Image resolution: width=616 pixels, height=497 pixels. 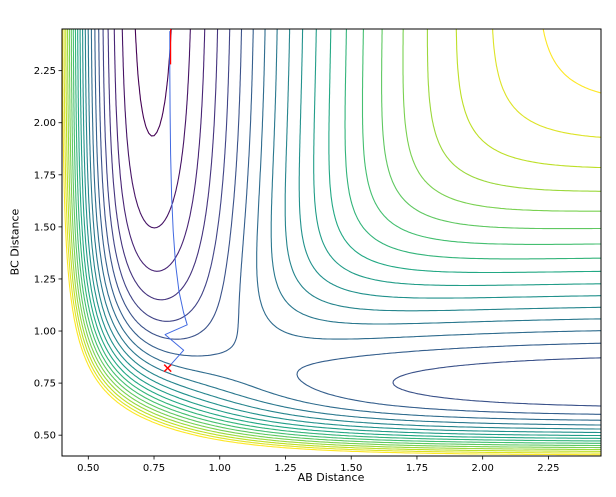 What do you see at coordinates (45, 227) in the screenshot?
I see `y-tick-label: 1.50` at bounding box center [45, 227].